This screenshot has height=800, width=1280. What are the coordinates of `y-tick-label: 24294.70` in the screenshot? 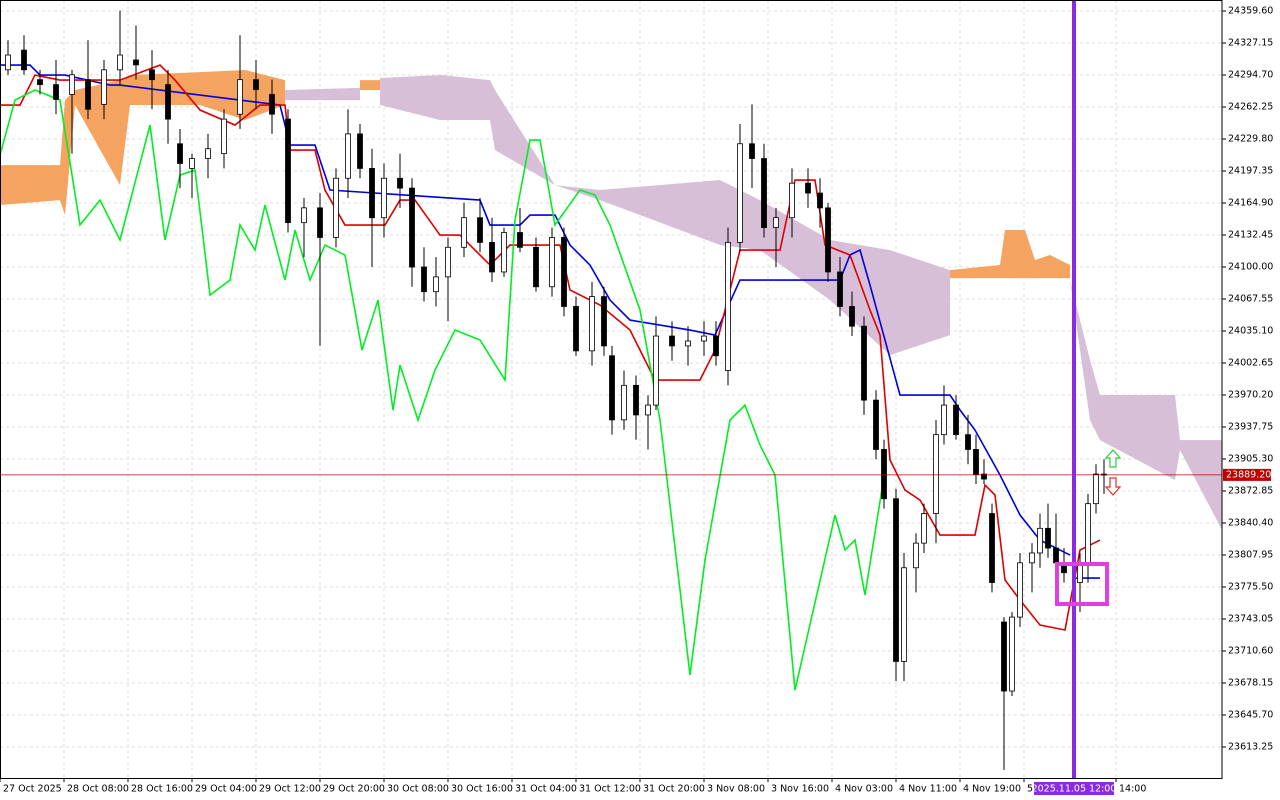 It's located at (1250, 75).